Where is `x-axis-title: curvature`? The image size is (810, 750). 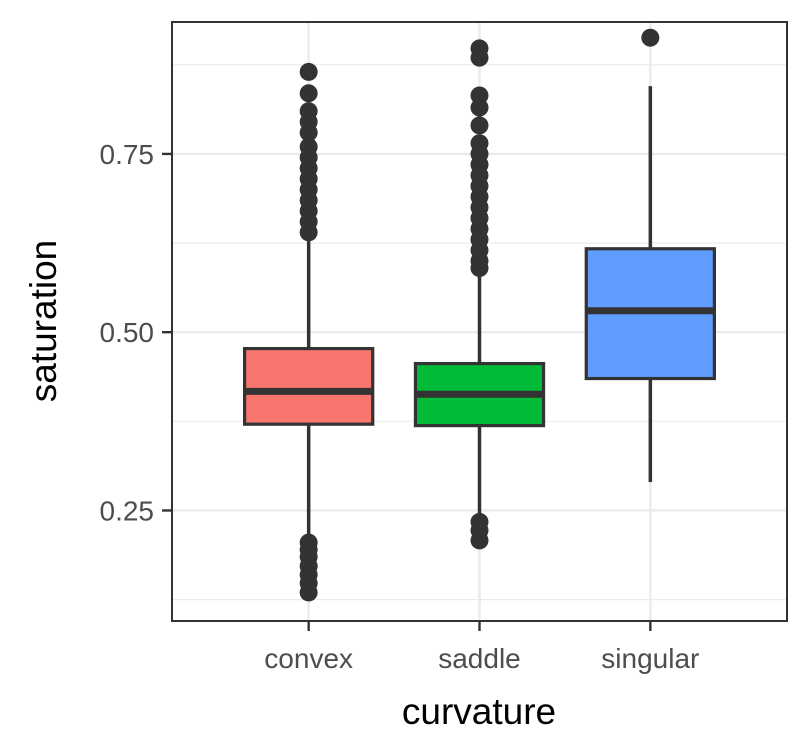 x-axis-title: curvature is located at coordinates (479, 711).